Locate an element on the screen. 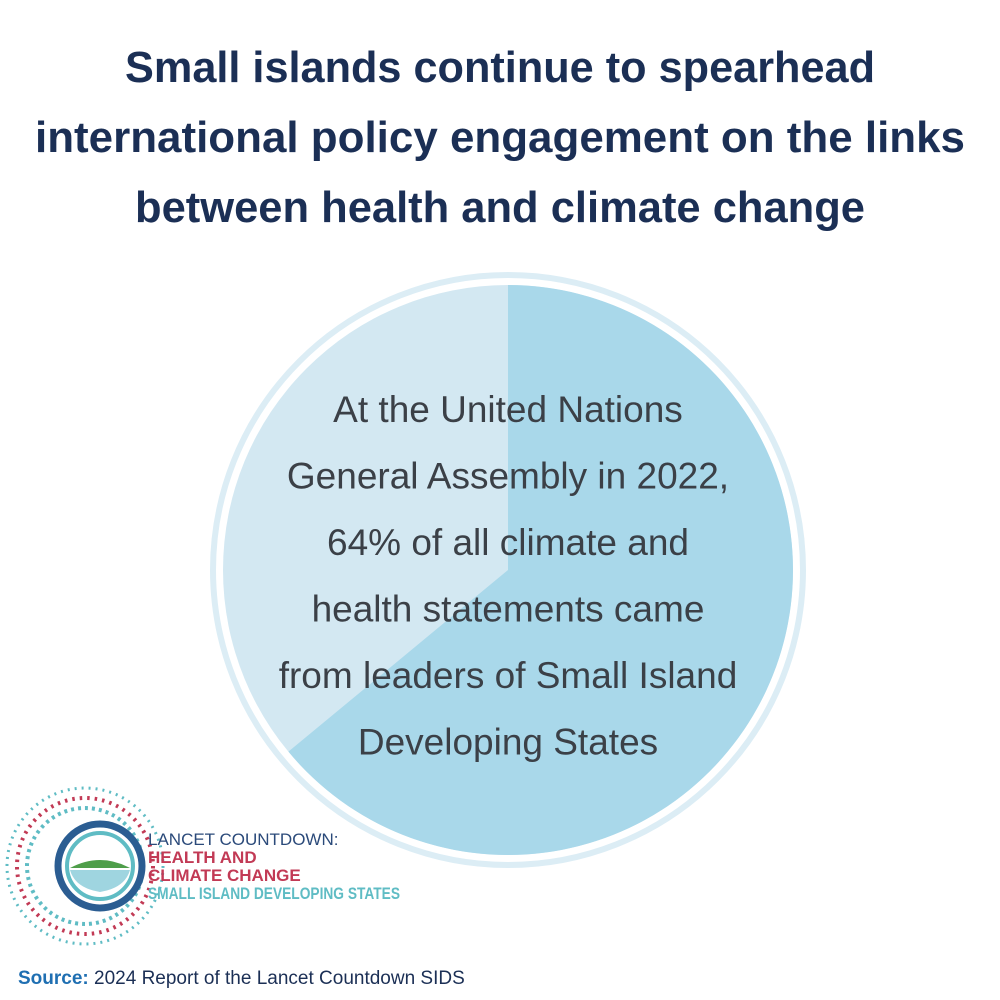 The image size is (1000, 1000). statement-line: 64% of all climate and is located at coordinates (508, 542).